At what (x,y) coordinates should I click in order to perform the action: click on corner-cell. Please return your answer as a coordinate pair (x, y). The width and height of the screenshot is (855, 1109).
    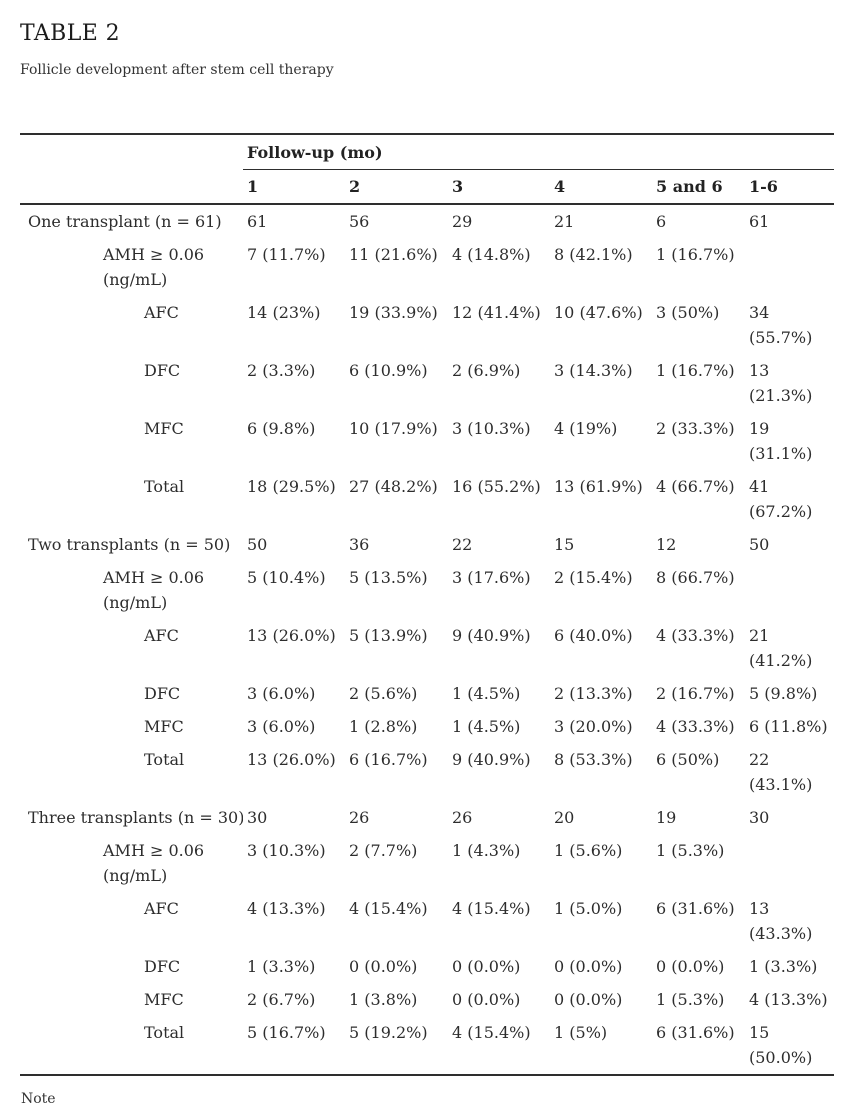
    Looking at the image, I should click on (131, 187).